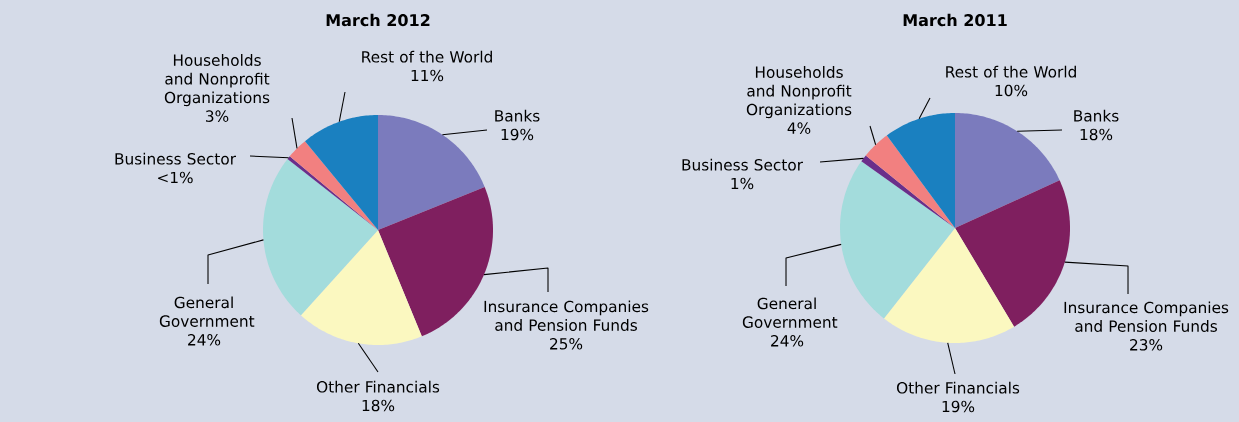  What do you see at coordinates (1011, 90) in the screenshot?
I see `data-label: 10%` at bounding box center [1011, 90].